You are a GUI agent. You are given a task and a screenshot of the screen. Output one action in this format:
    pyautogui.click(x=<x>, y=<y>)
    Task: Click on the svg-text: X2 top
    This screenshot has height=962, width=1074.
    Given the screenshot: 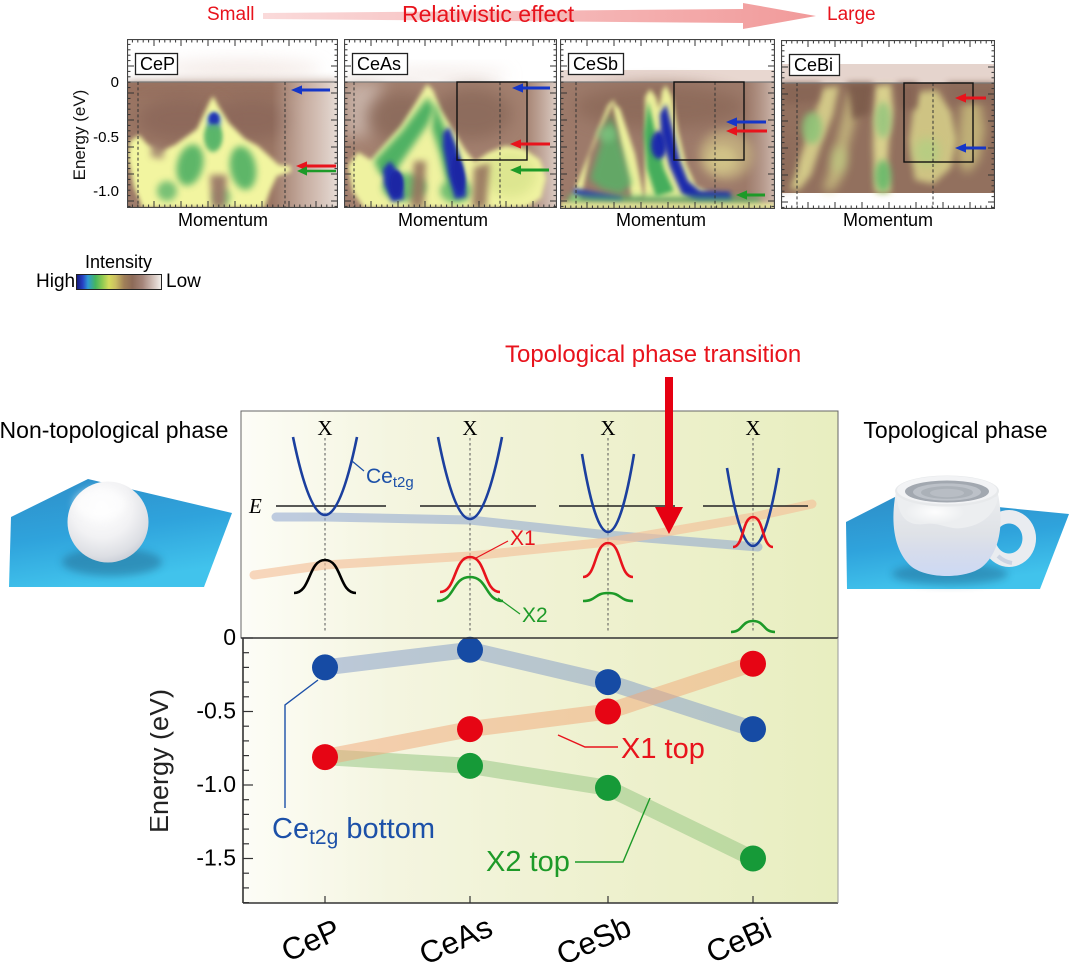 What is the action you would take?
    pyautogui.click(x=528, y=862)
    